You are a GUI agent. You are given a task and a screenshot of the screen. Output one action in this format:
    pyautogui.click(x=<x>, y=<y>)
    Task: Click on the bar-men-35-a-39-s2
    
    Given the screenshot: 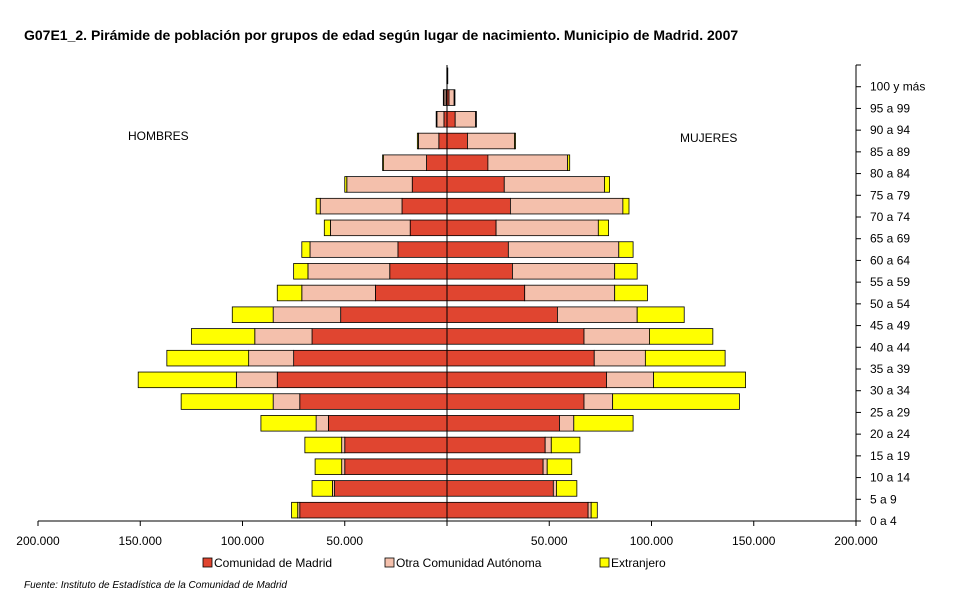 What is the action you would take?
    pyautogui.click(x=208, y=358)
    